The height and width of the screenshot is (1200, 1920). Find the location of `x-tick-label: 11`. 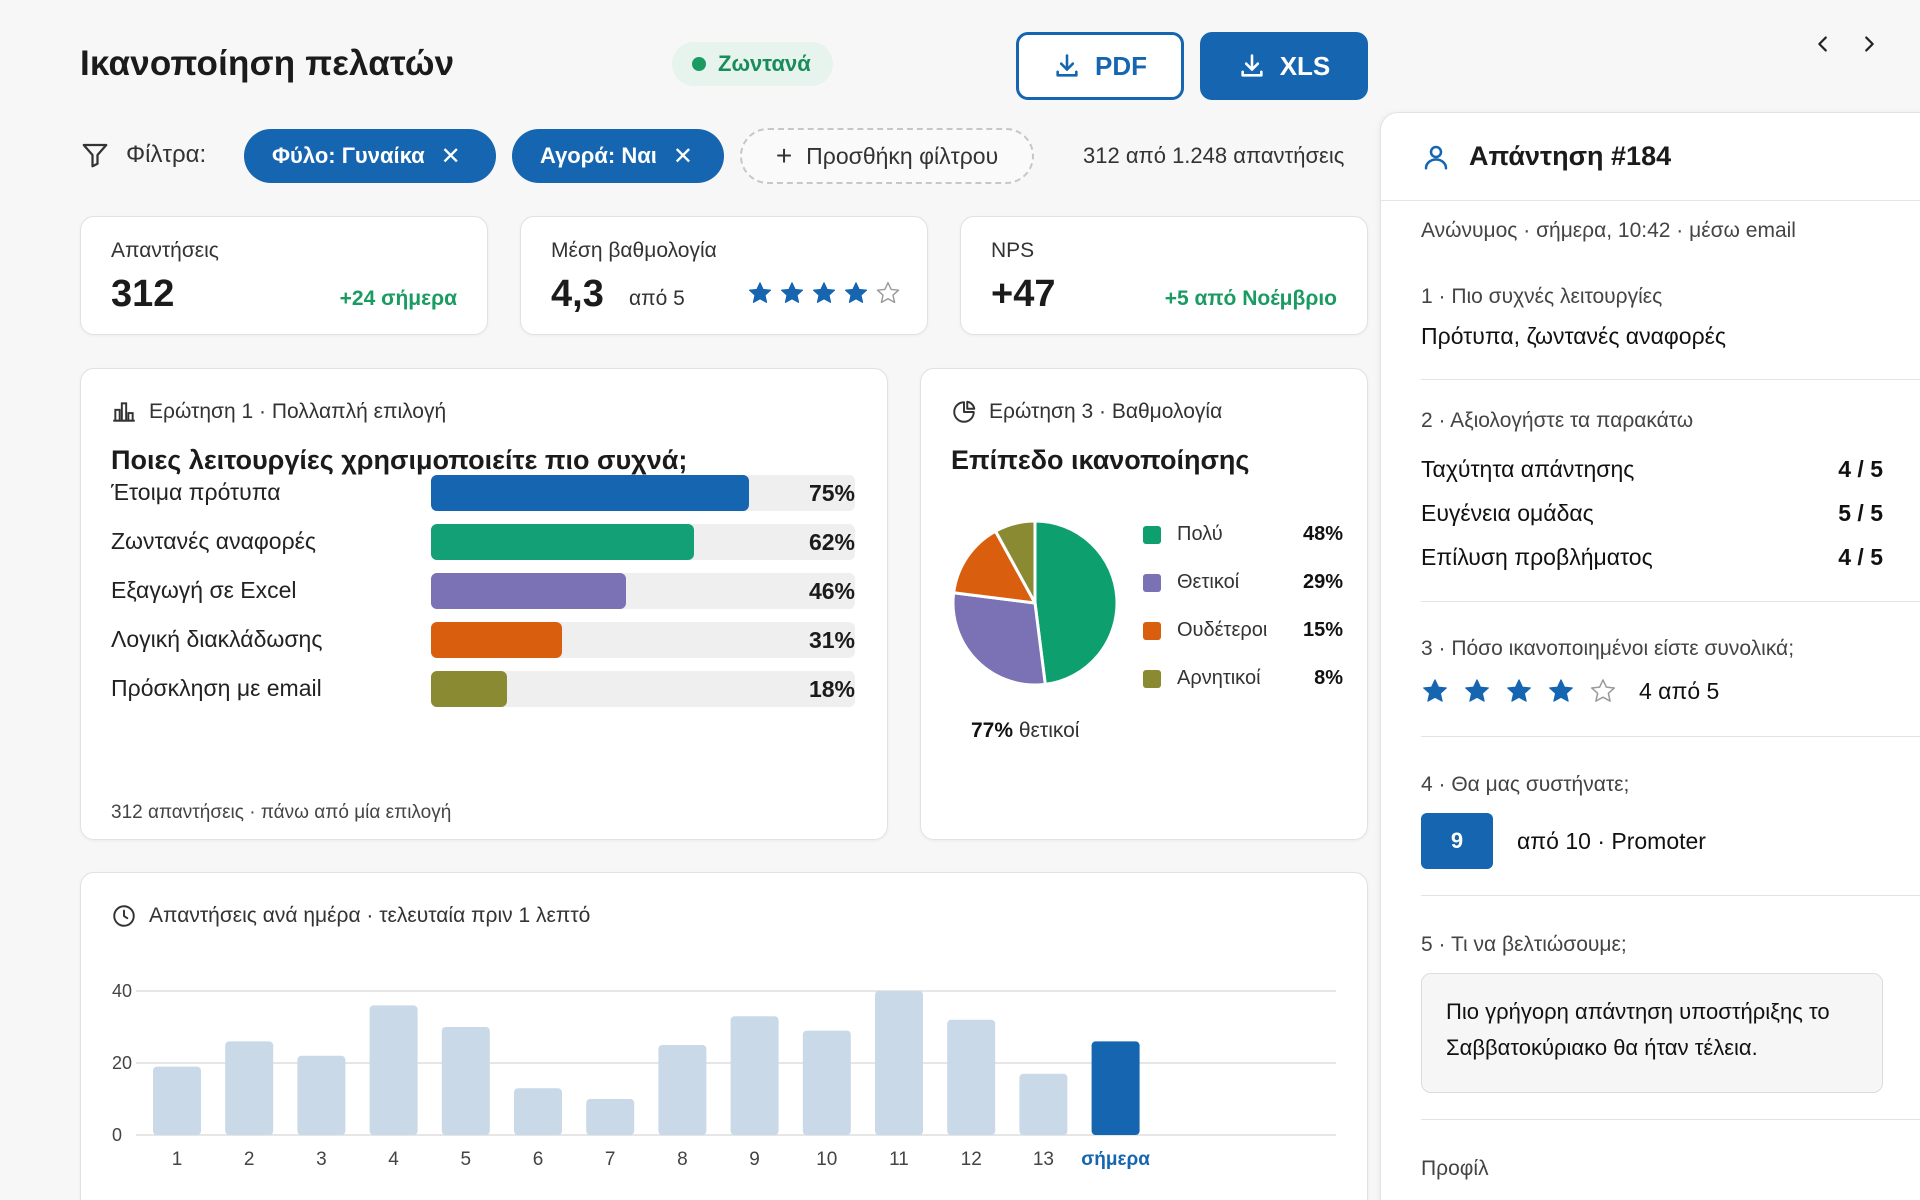

x-tick-label: 11 is located at coordinates (899, 1159).